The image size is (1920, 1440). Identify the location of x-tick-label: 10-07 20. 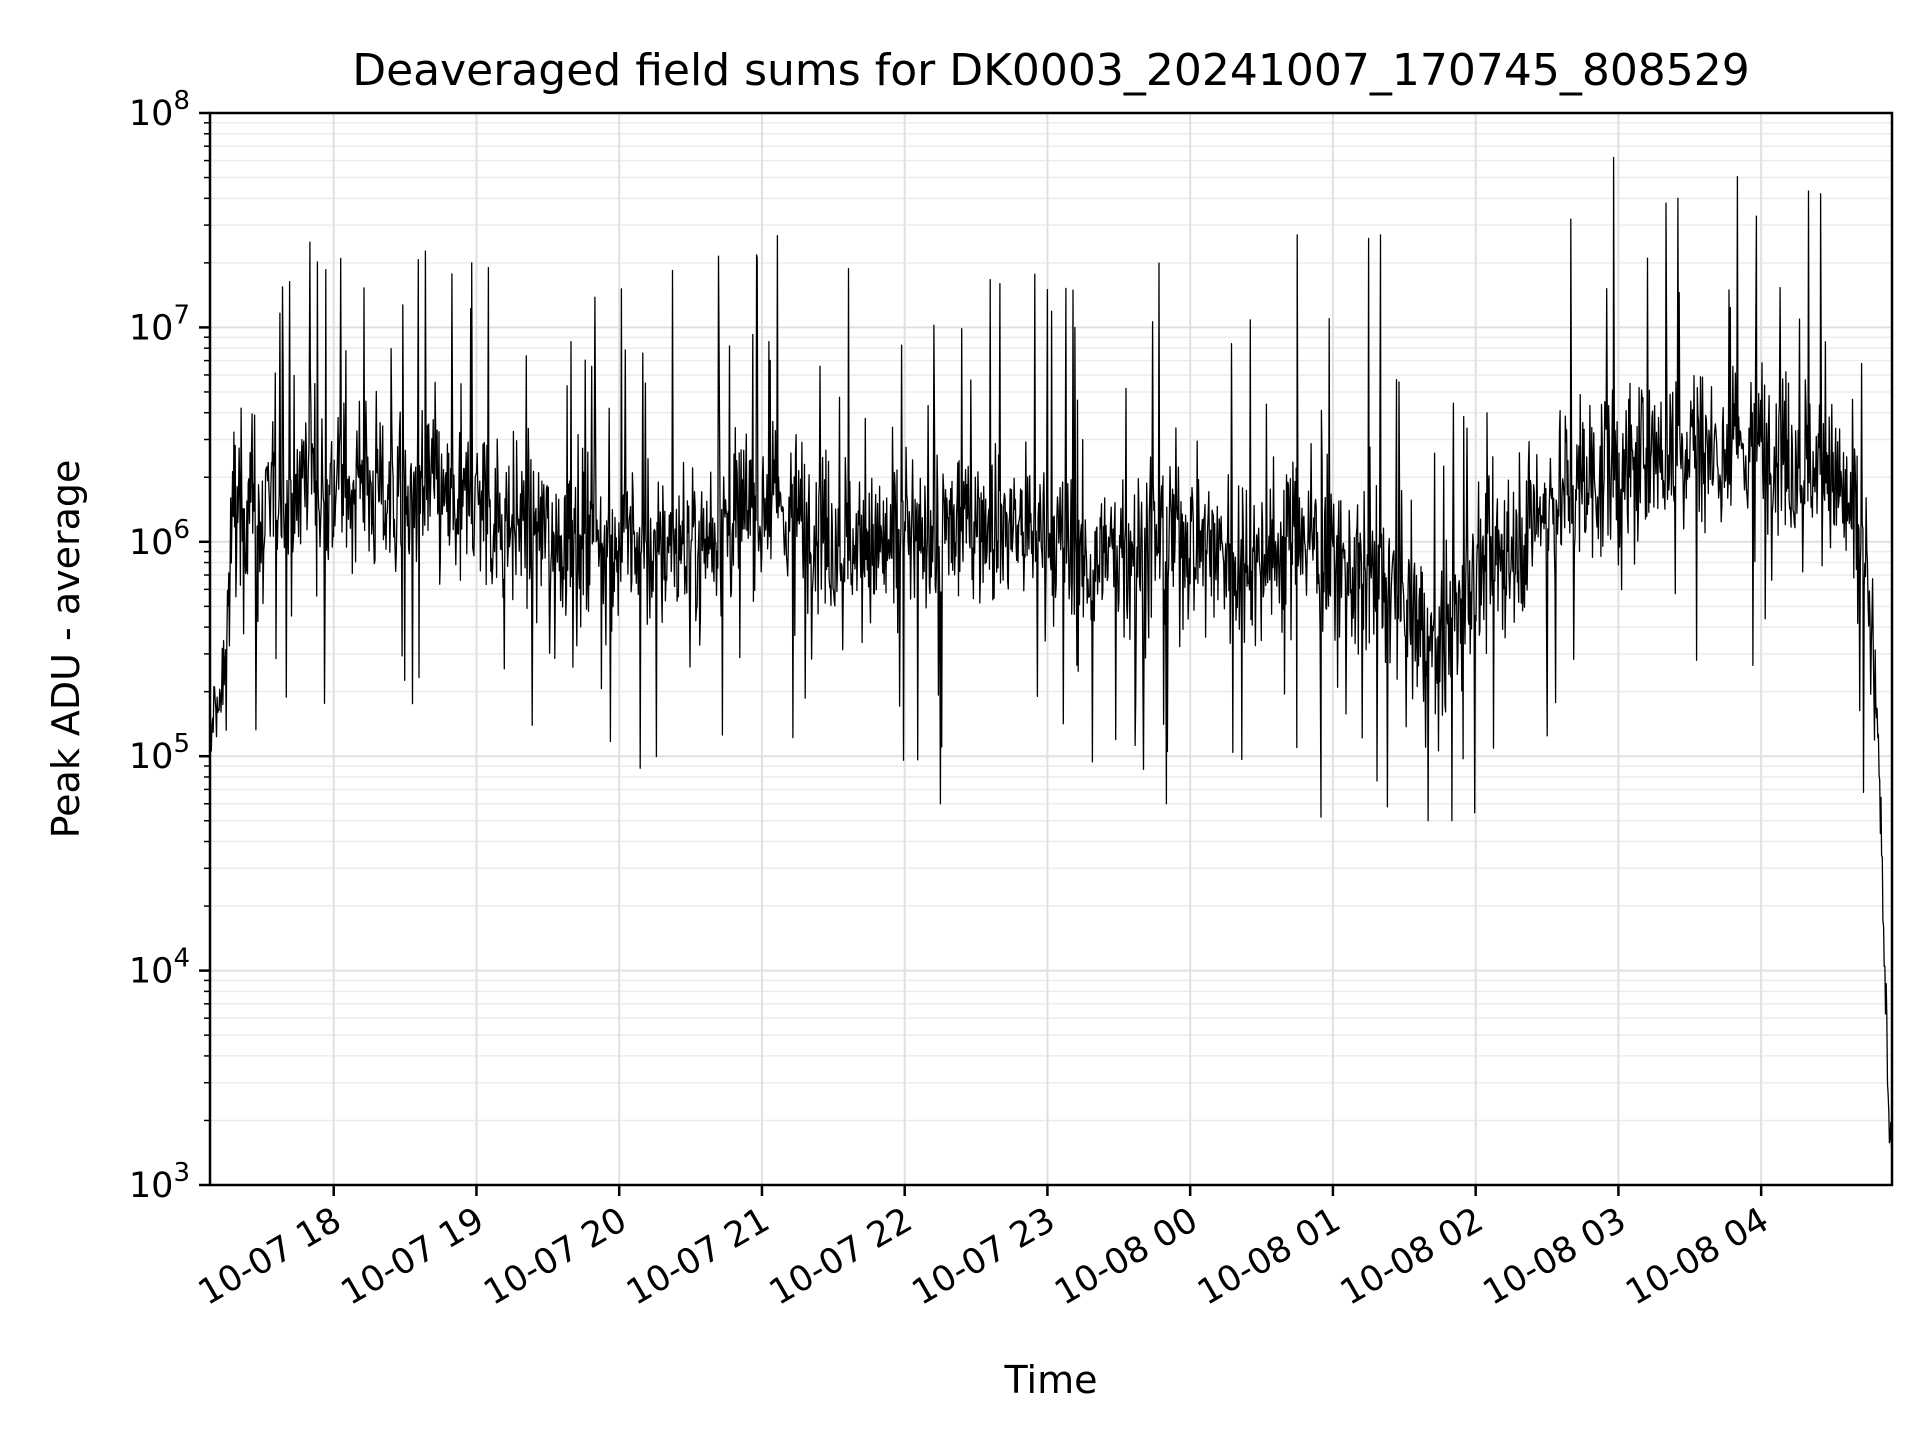
(555, 1256).